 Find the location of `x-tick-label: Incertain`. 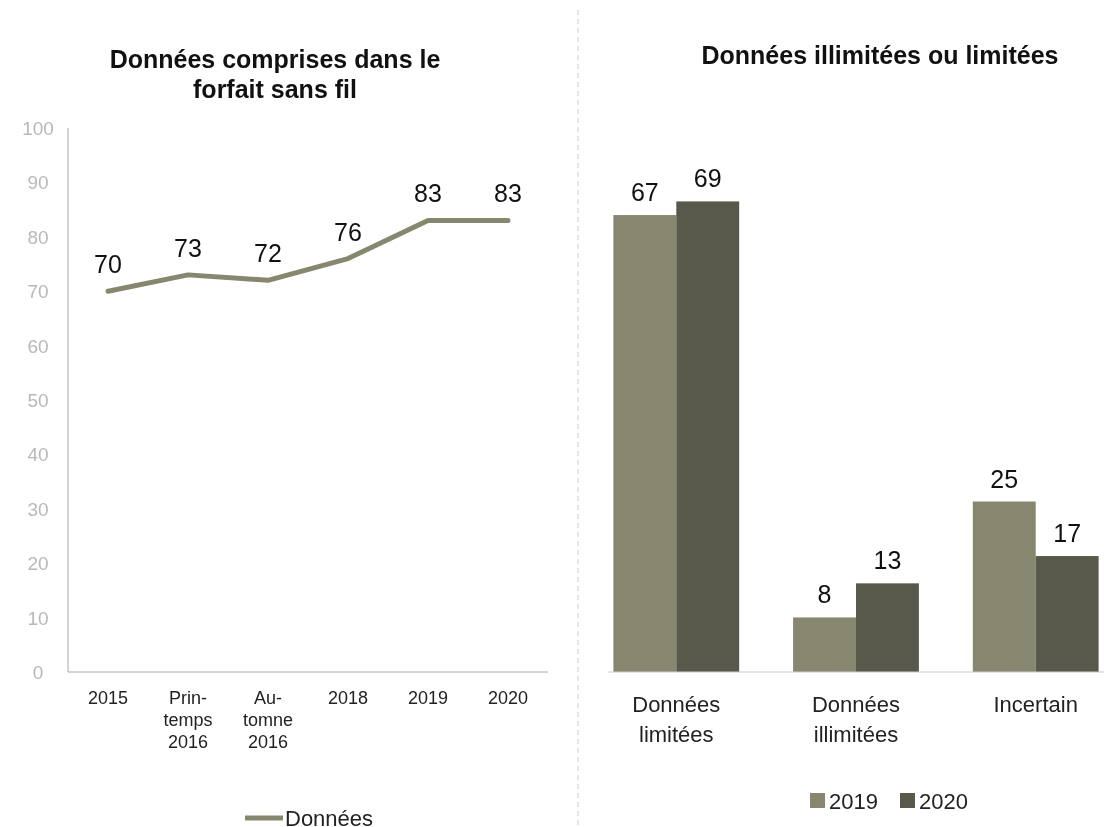

x-tick-label: Incertain is located at coordinates (1035, 704).